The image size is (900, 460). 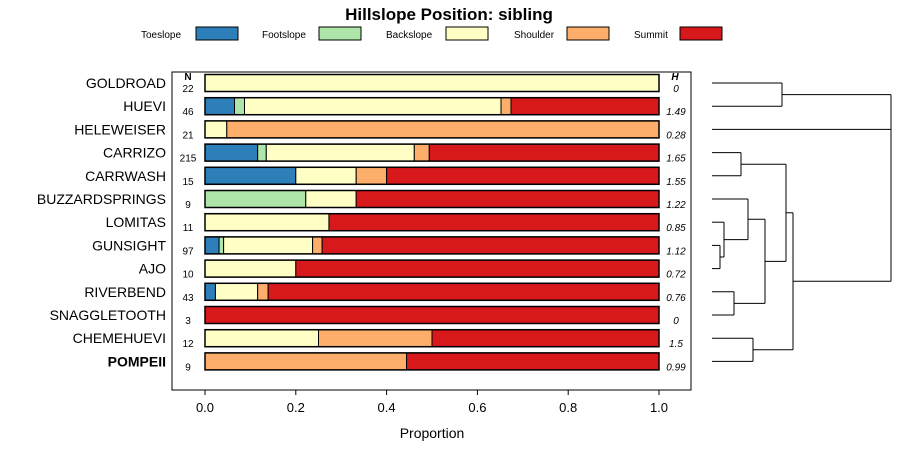 I want to click on h-entropy: 0.99, so click(x=676, y=367).